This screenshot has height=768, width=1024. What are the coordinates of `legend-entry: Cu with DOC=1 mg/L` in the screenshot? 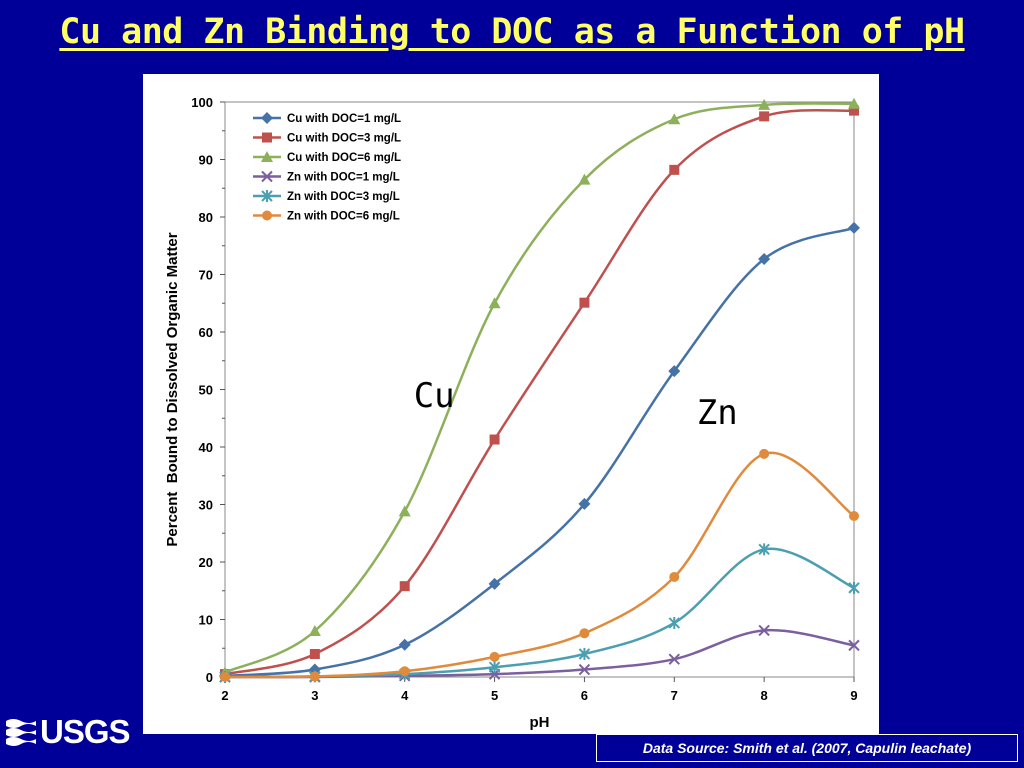 It's located at (327, 118).